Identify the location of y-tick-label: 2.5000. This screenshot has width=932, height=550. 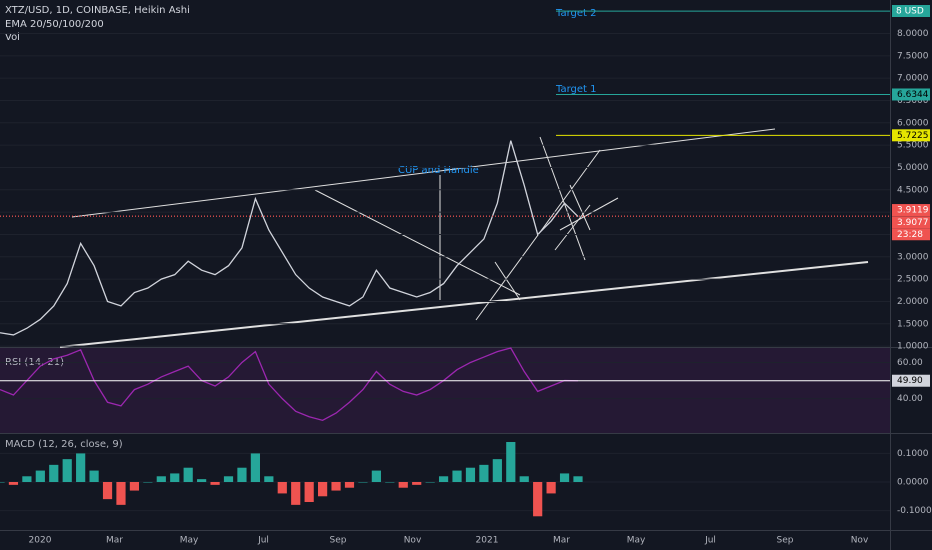
(913, 280).